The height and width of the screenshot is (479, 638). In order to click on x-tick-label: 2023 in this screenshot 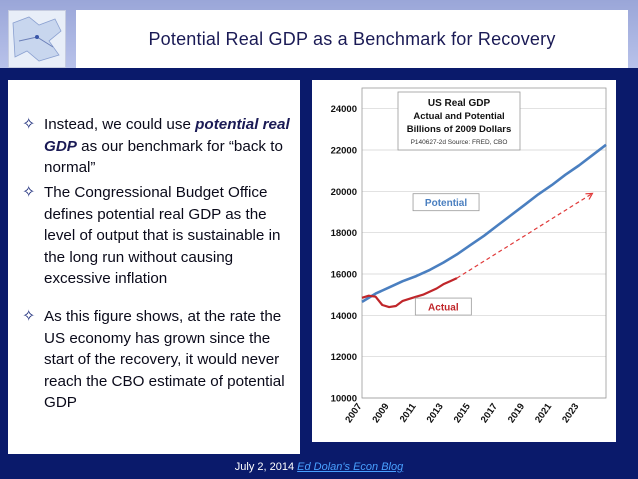, I will do `click(570, 413)`.